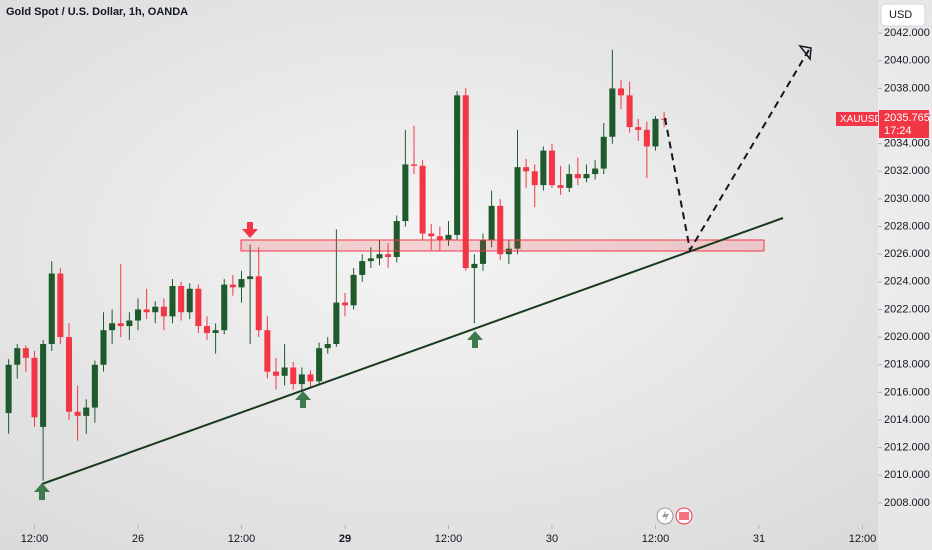 Image resolution: width=932 pixels, height=550 pixels. What do you see at coordinates (861, 119) in the screenshot?
I see `symbol-label: XAUUSD` at bounding box center [861, 119].